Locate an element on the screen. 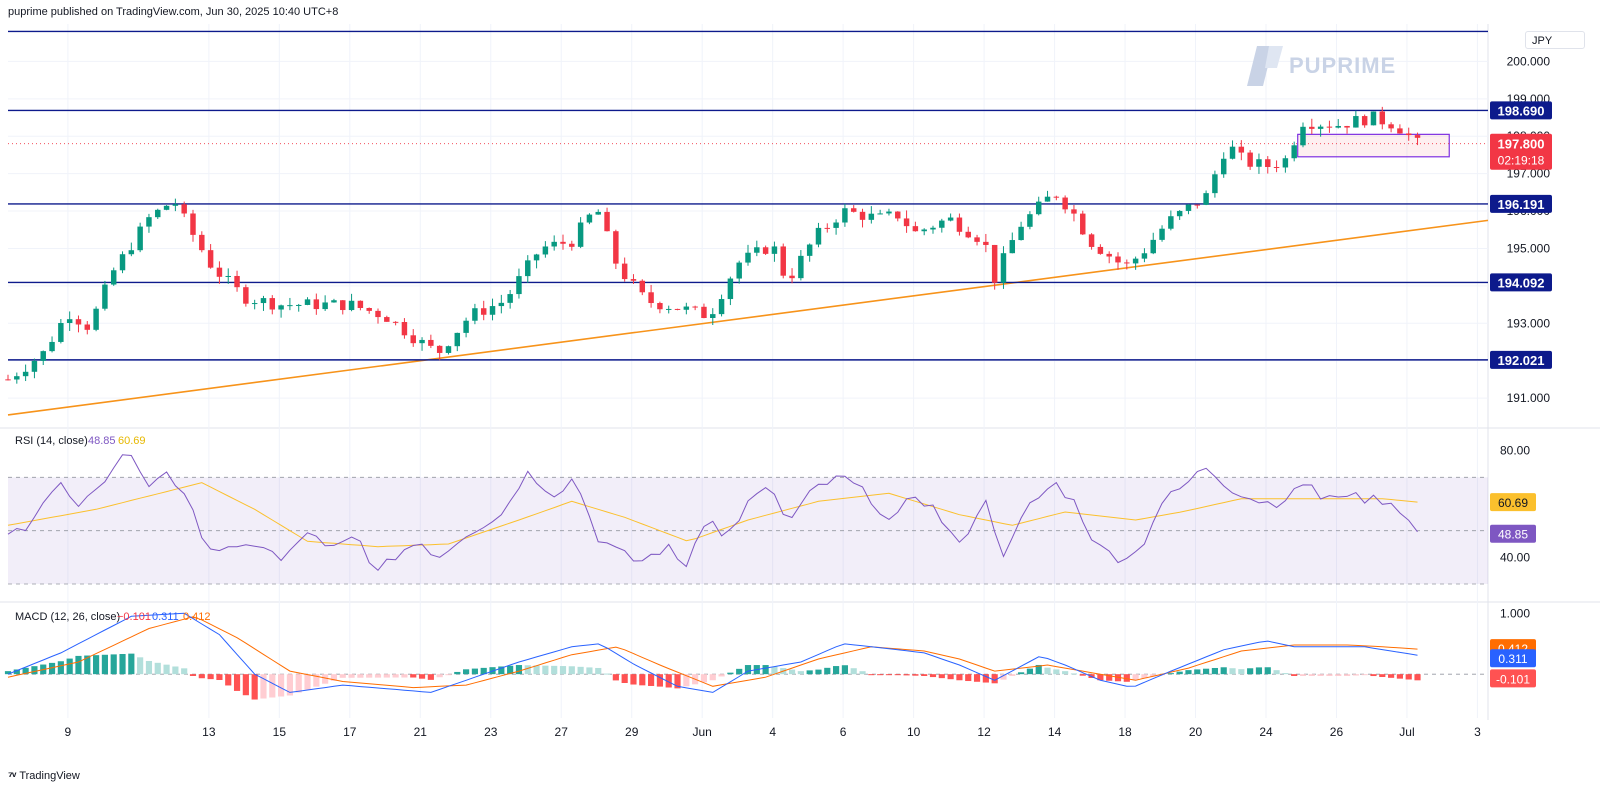 The width and height of the screenshot is (1600, 793). x-tick-label: 26 is located at coordinates (1337, 732).